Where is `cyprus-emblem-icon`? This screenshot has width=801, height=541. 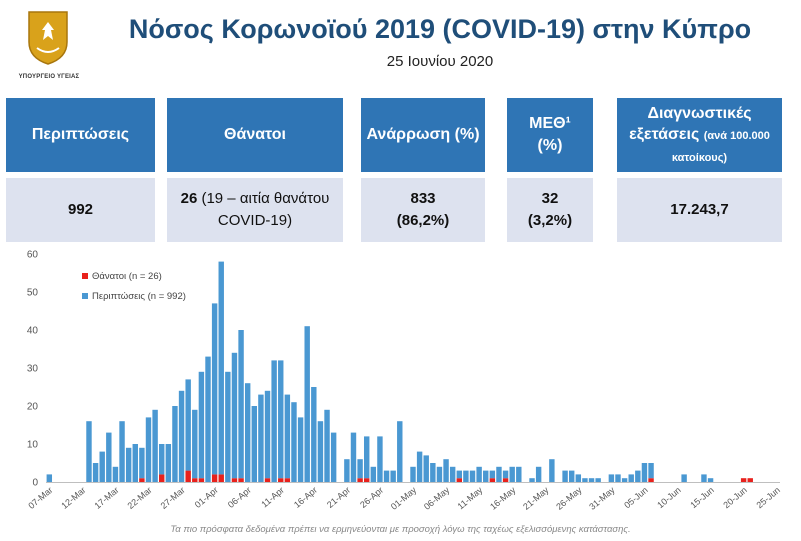 cyprus-emblem-icon is located at coordinates (48, 38).